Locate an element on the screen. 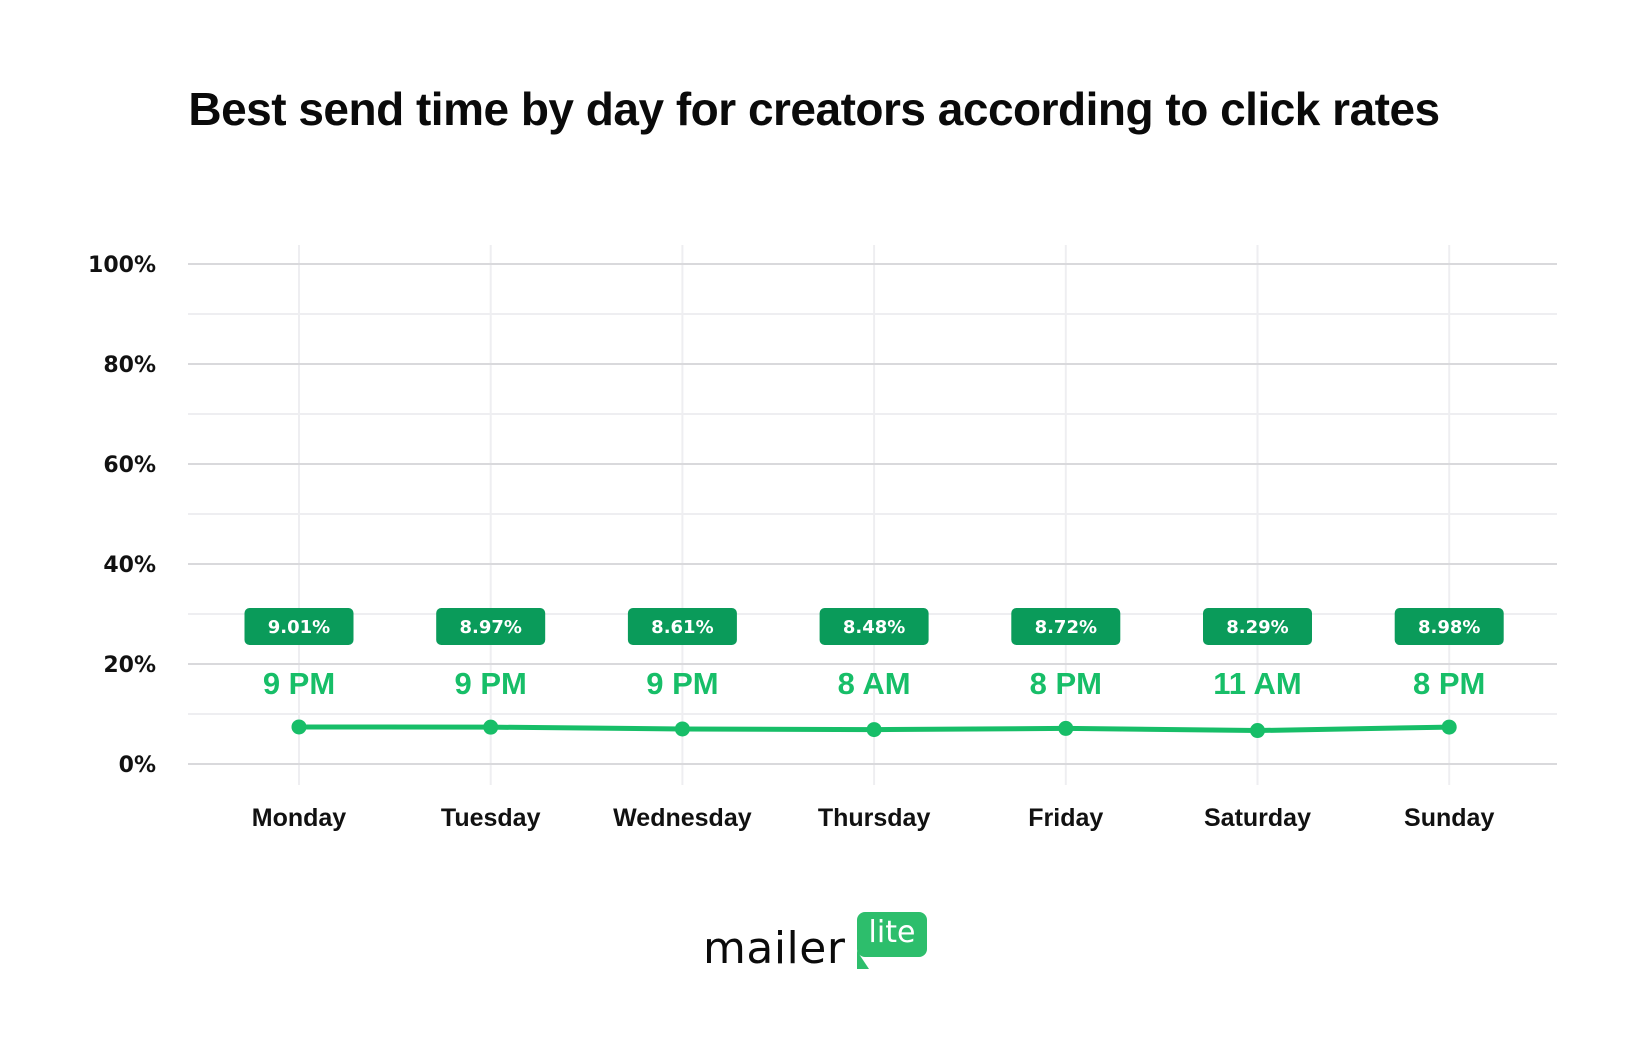  logo-badge: lite is located at coordinates (892, 934).